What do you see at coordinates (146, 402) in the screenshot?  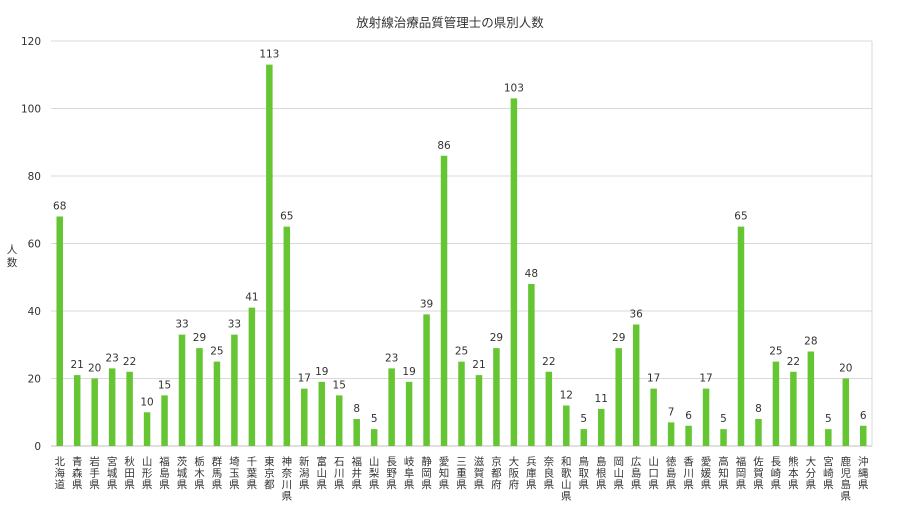 I see `data-label: 10` at bounding box center [146, 402].